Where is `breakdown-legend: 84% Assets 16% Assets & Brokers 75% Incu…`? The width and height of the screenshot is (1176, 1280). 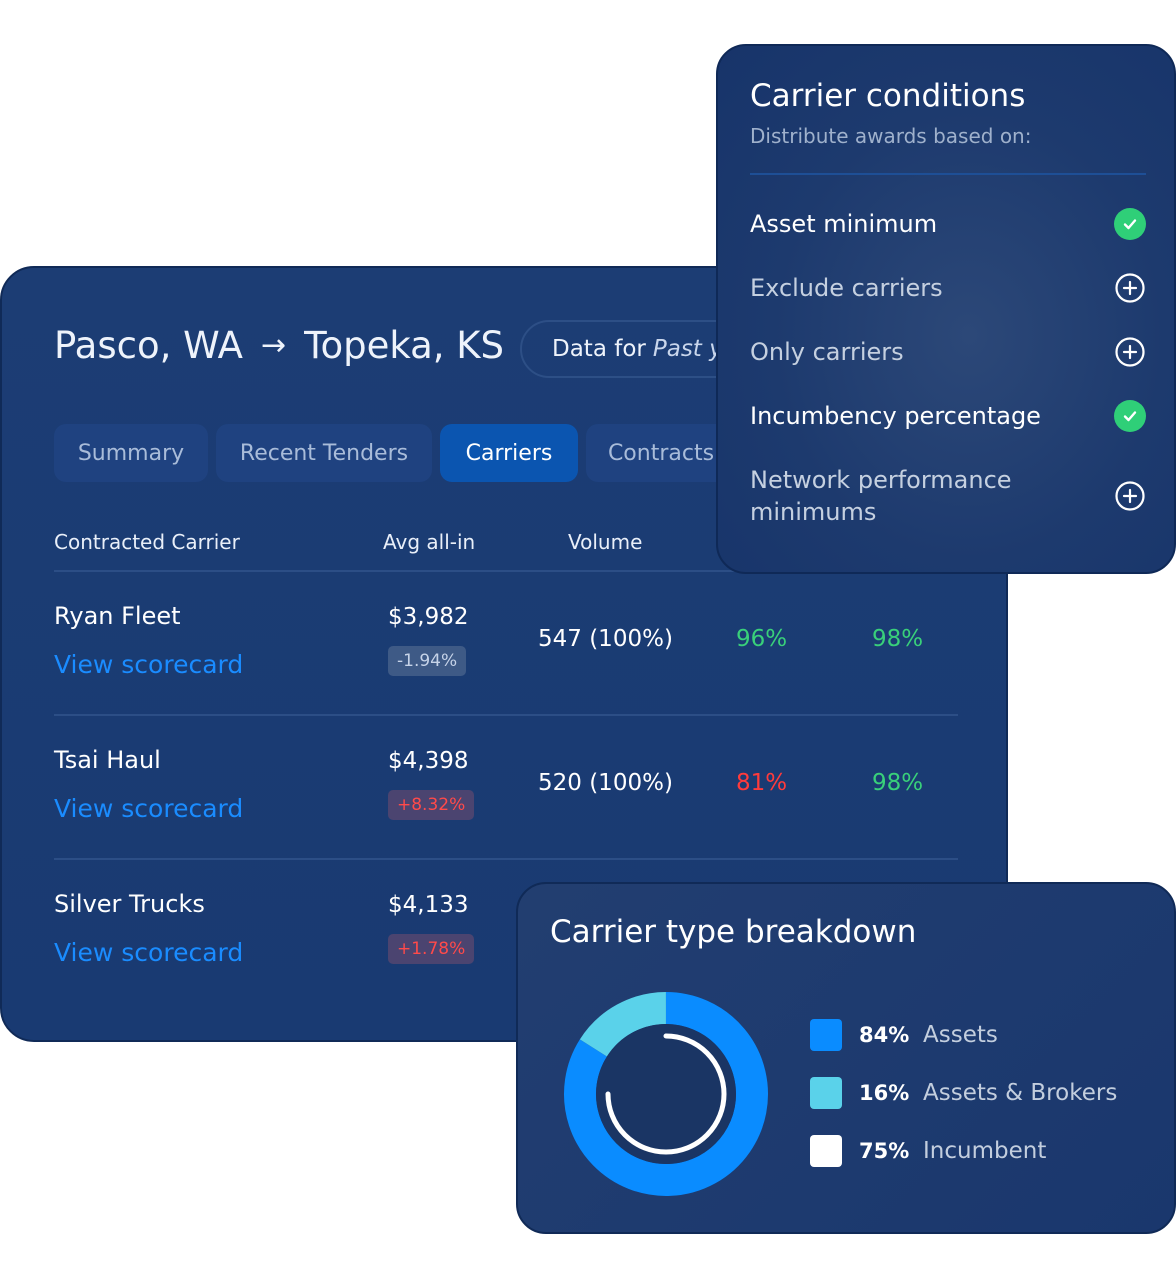
breakdown-legend: 84% Assets 16% Assets & Brokers 75% Incu… is located at coordinates (963, 1105).